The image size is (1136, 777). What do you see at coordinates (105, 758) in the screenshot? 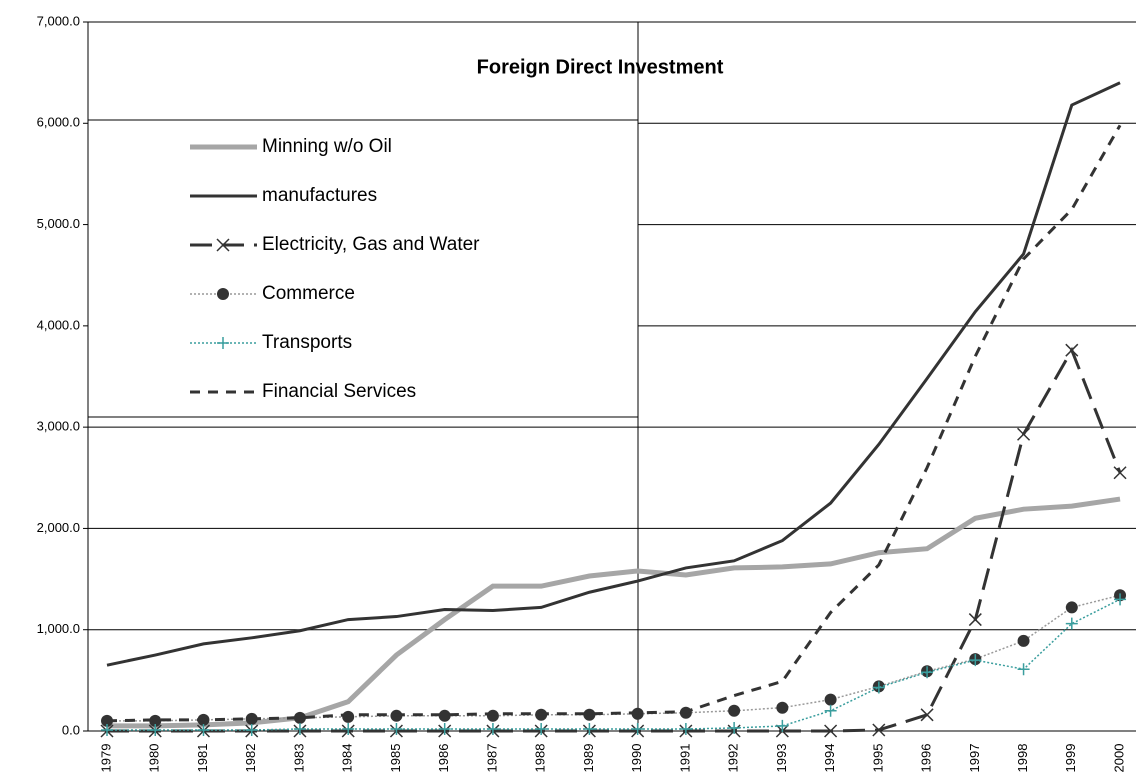
I see `x-tick-label: 1979` at bounding box center [105, 758].